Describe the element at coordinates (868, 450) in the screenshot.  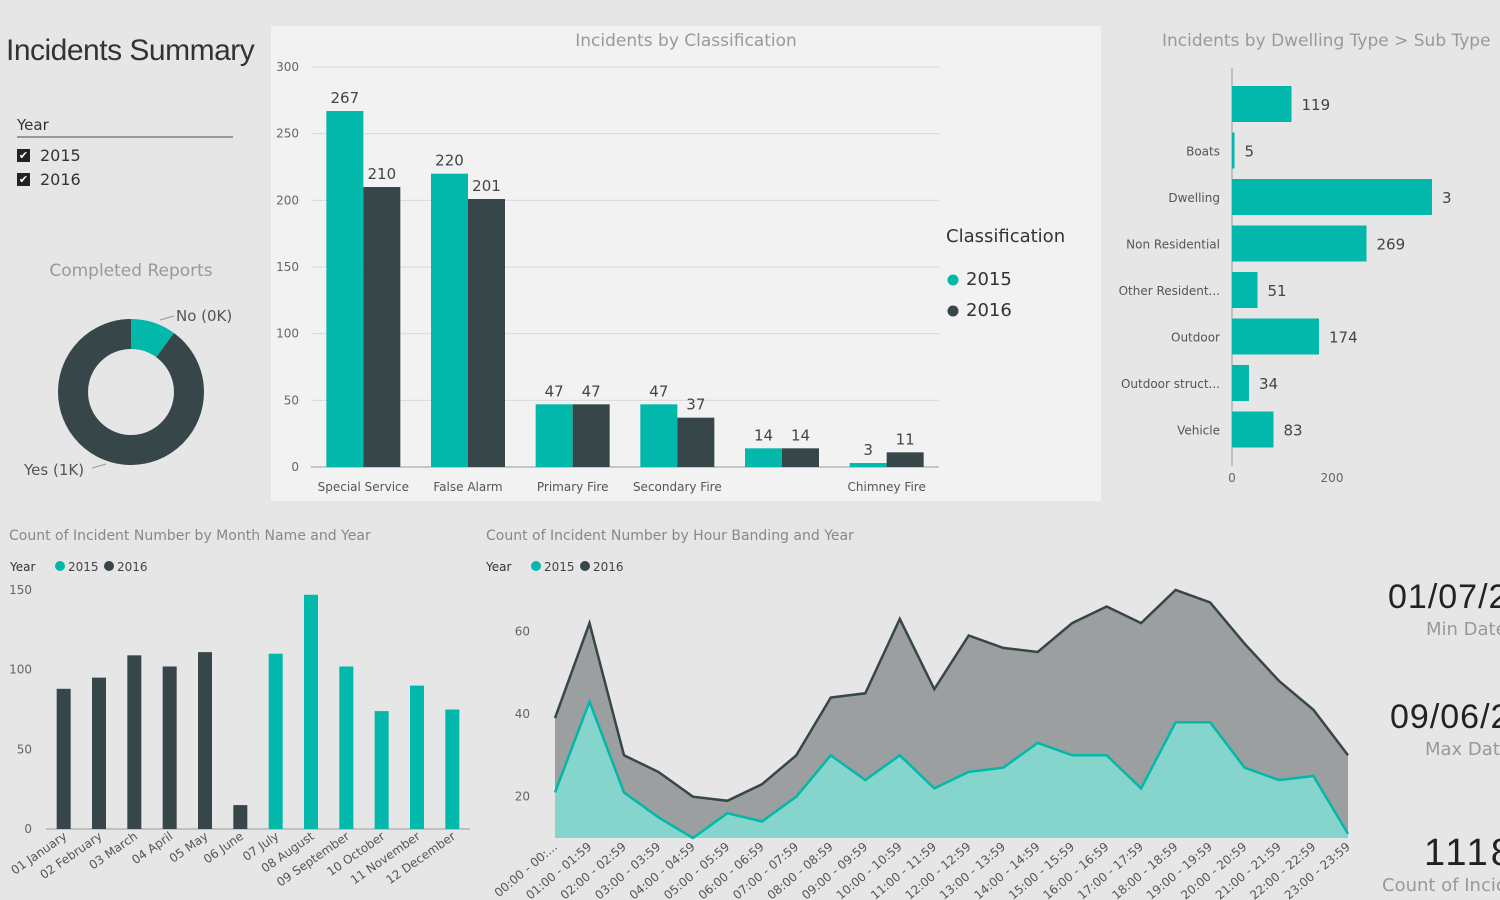
I see `data-label: 3` at that location.